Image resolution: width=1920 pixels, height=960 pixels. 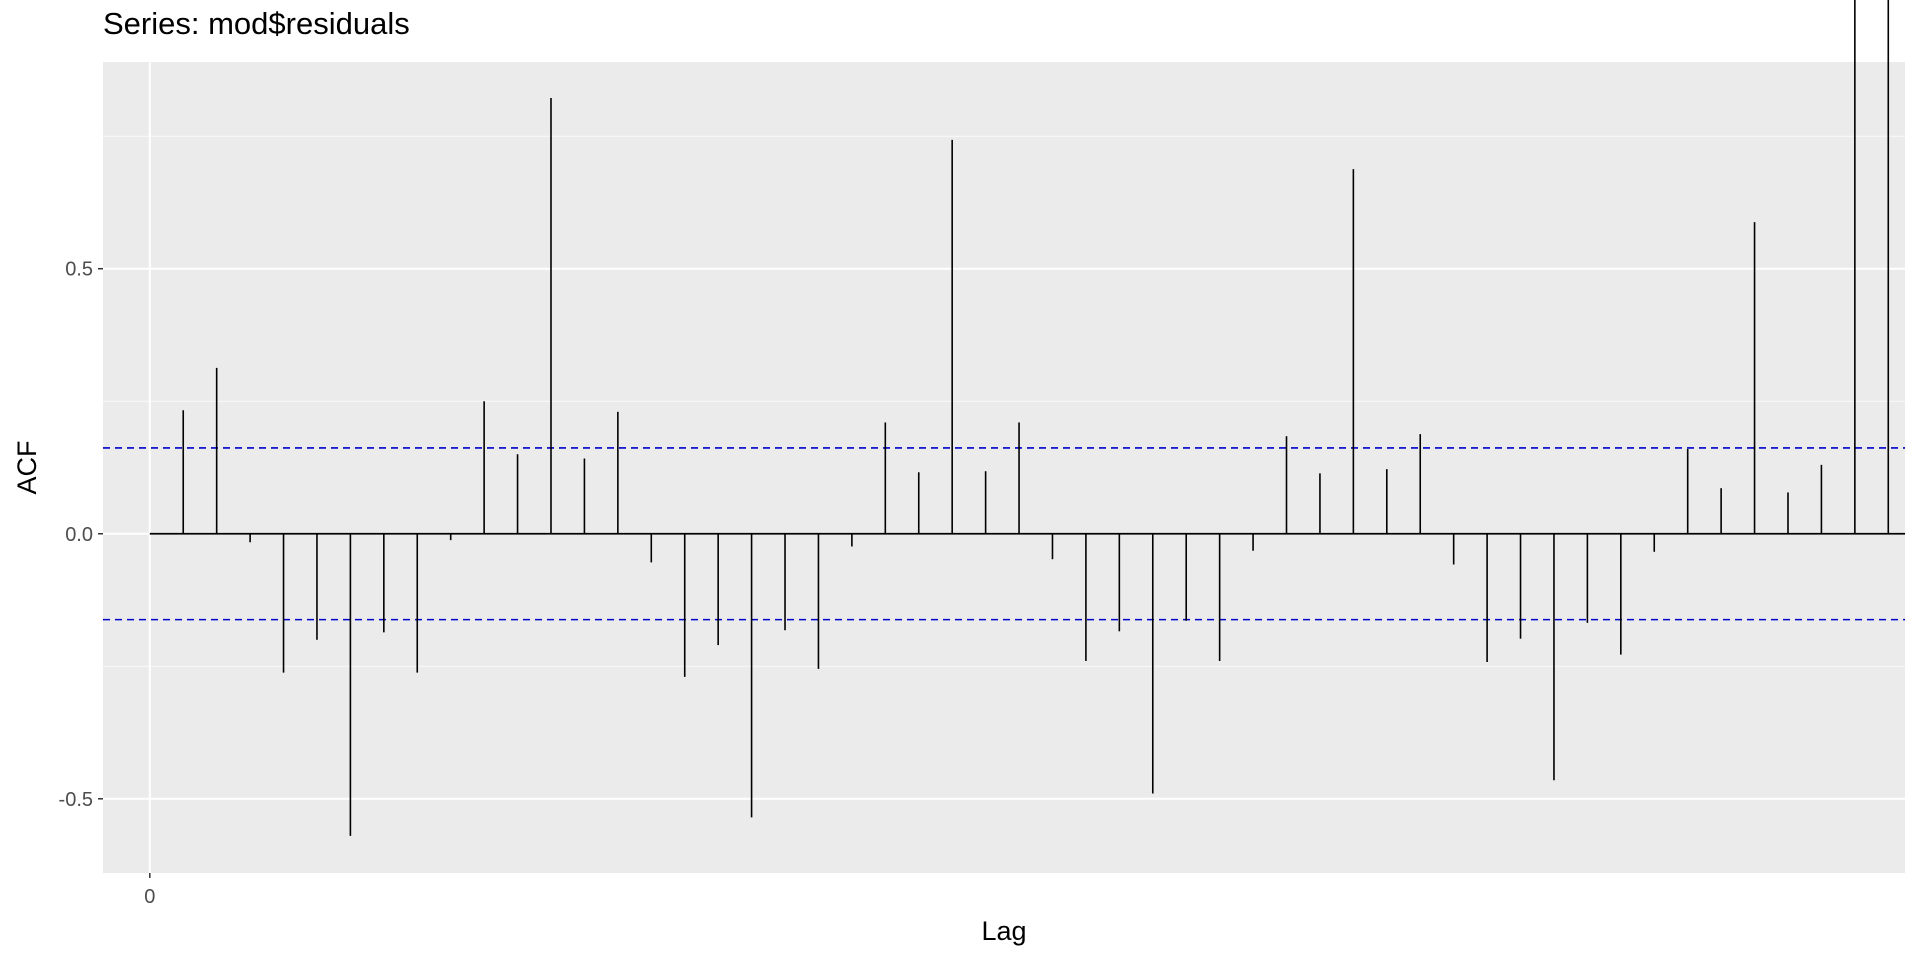 What do you see at coordinates (149, 897) in the screenshot?
I see `x-tick-label: 0` at bounding box center [149, 897].